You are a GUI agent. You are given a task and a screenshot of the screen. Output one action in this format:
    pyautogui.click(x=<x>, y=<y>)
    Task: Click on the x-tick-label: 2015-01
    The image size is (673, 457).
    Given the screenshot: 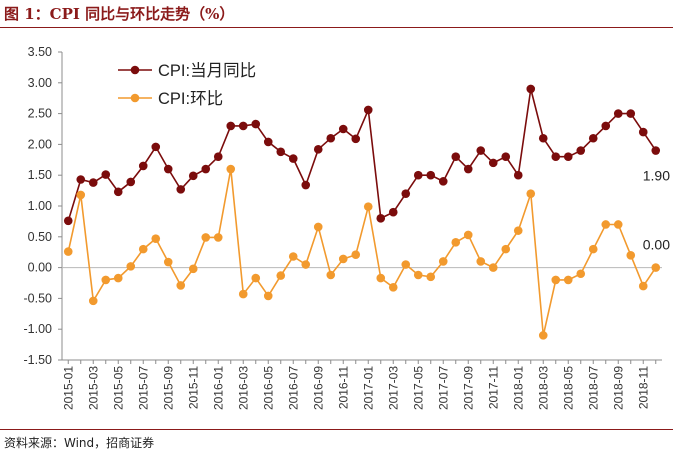 What is the action you would take?
    pyautogui.click(x=68, y=388)
    